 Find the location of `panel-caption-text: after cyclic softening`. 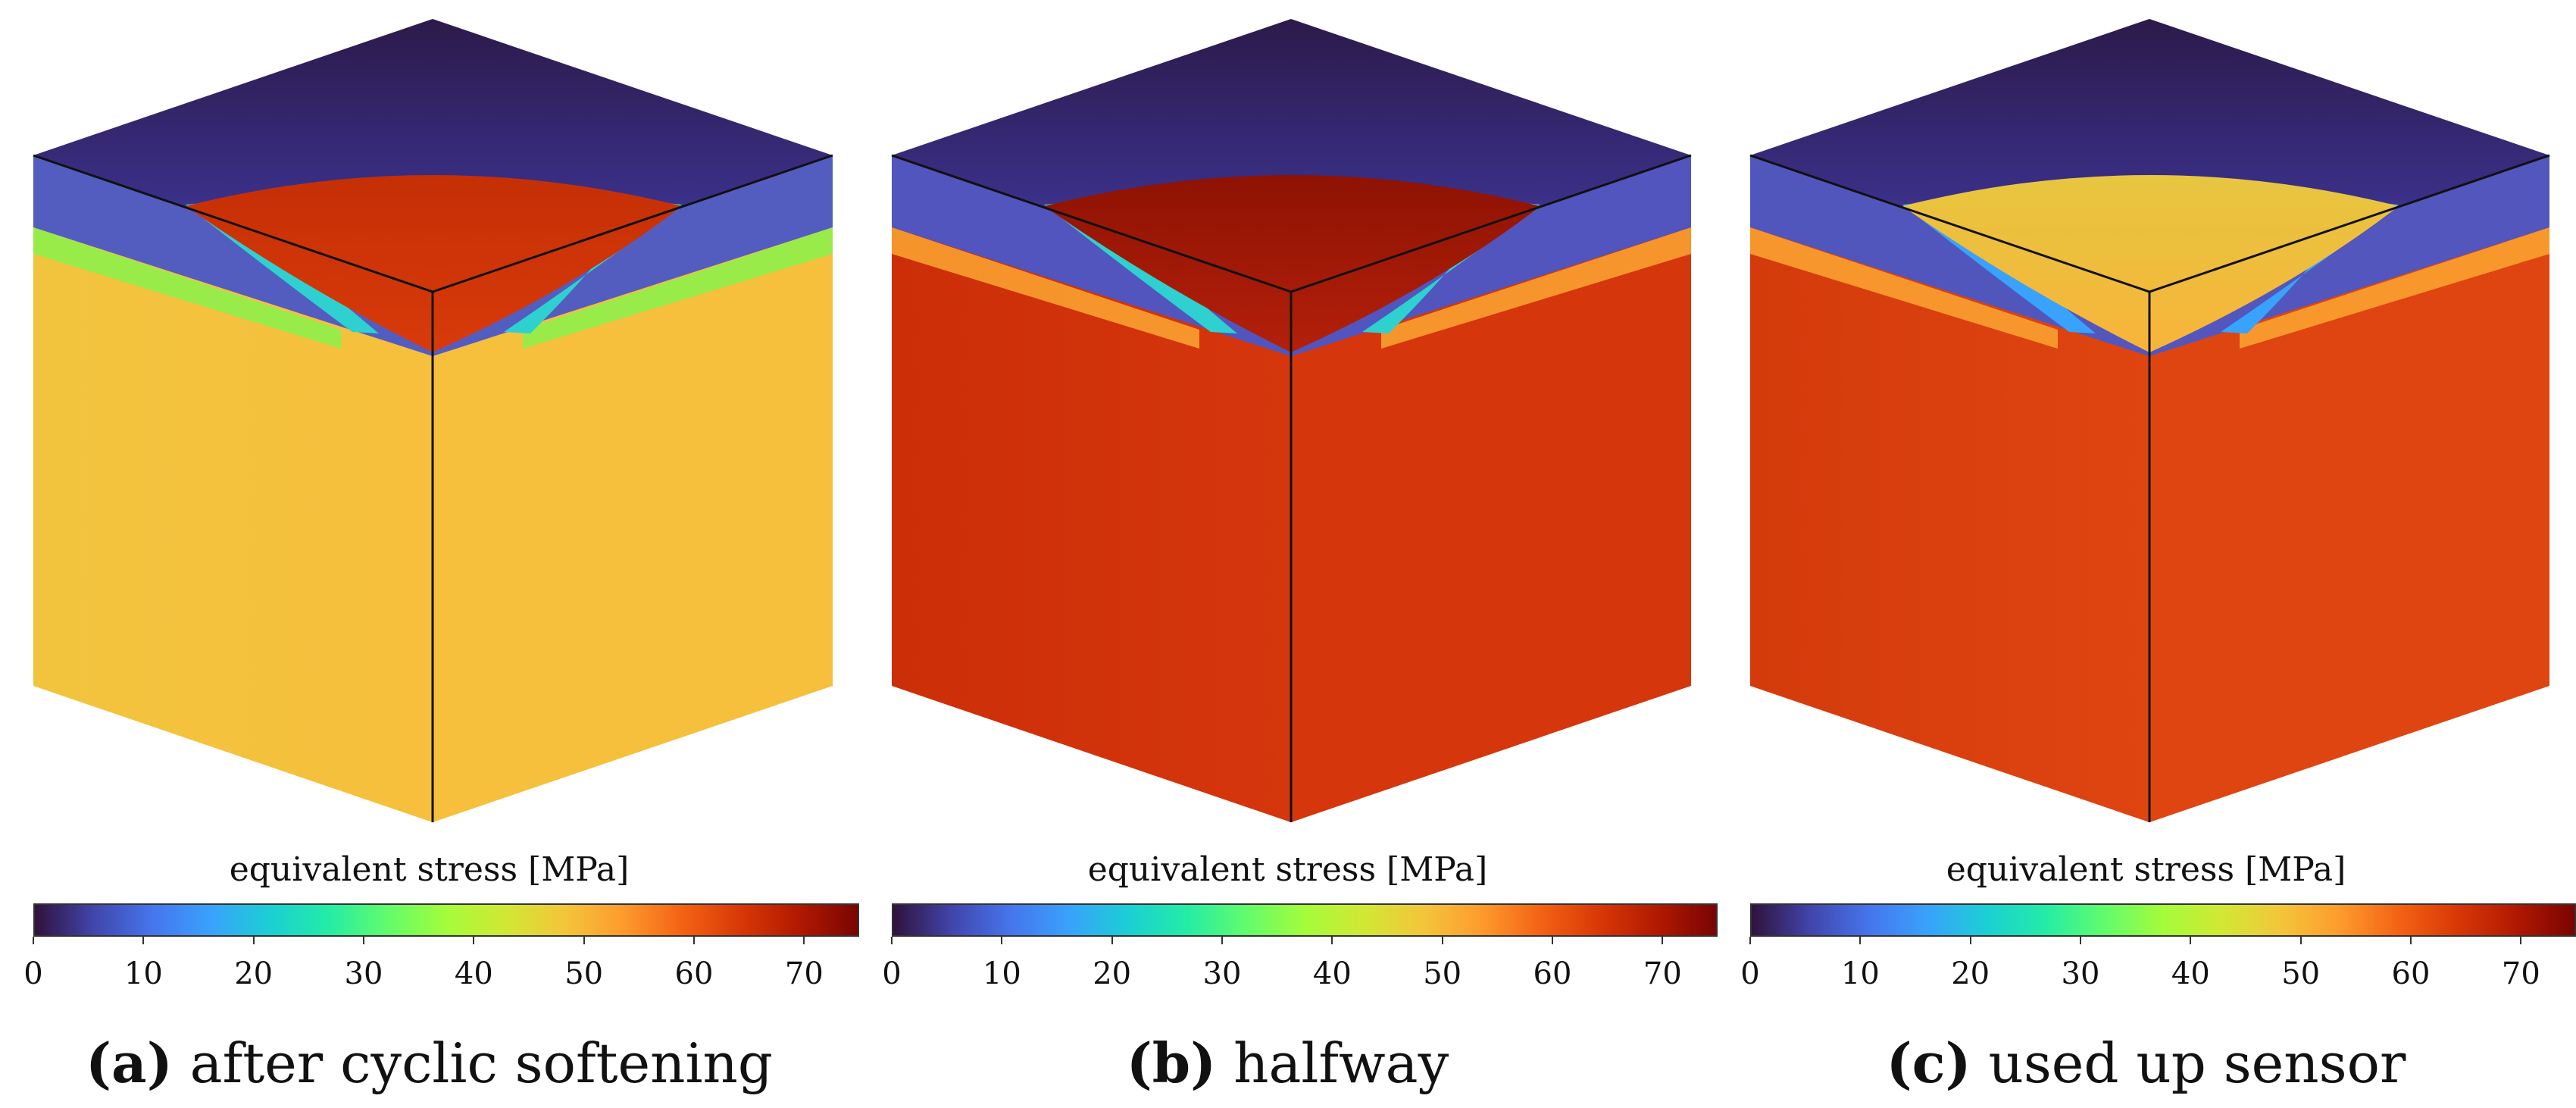

panel-caption-text: after cyclic softening is located at coordinates (473, 1063).